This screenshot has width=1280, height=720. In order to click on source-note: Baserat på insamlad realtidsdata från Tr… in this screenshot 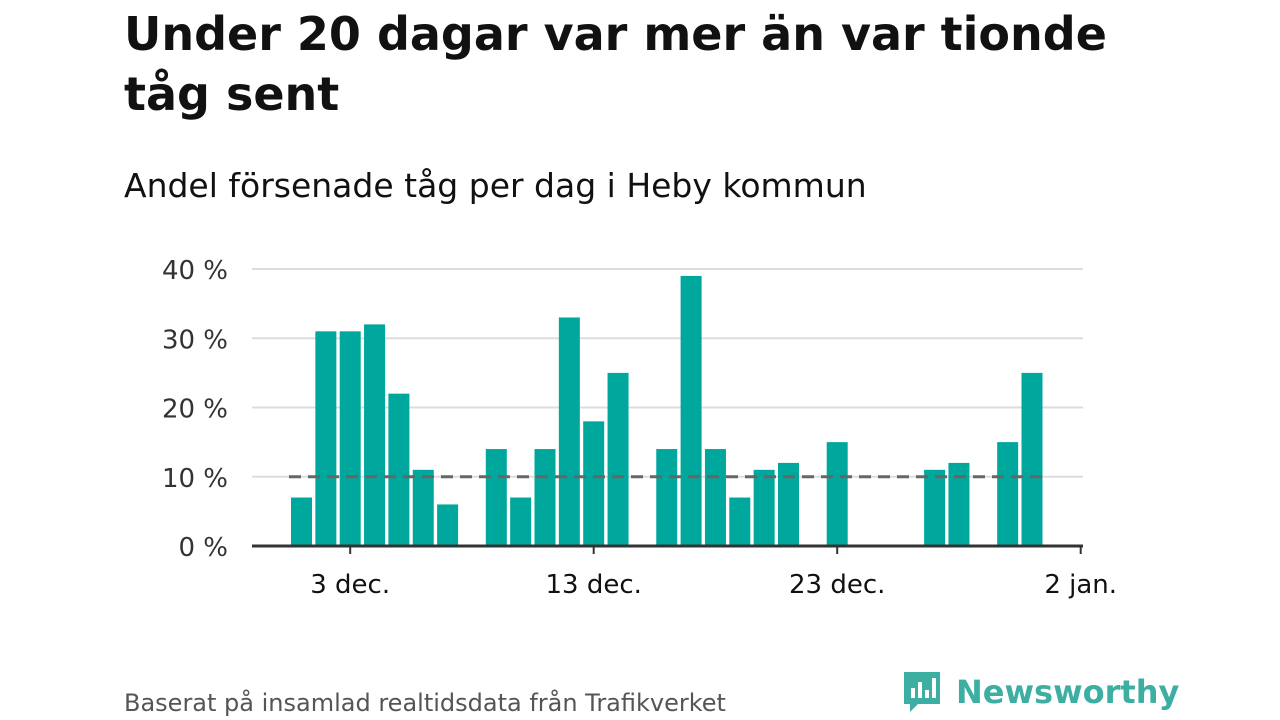, I will do `click(425, 703)`.